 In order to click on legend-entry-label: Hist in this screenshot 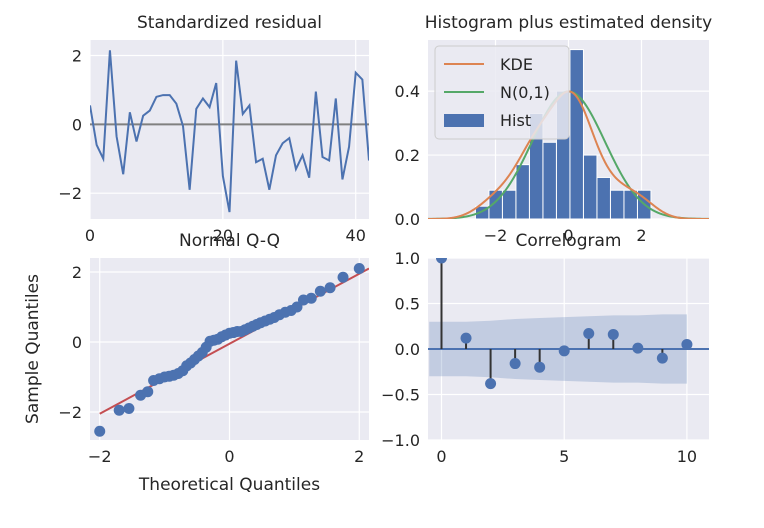, I will do `click(515, 120)`.